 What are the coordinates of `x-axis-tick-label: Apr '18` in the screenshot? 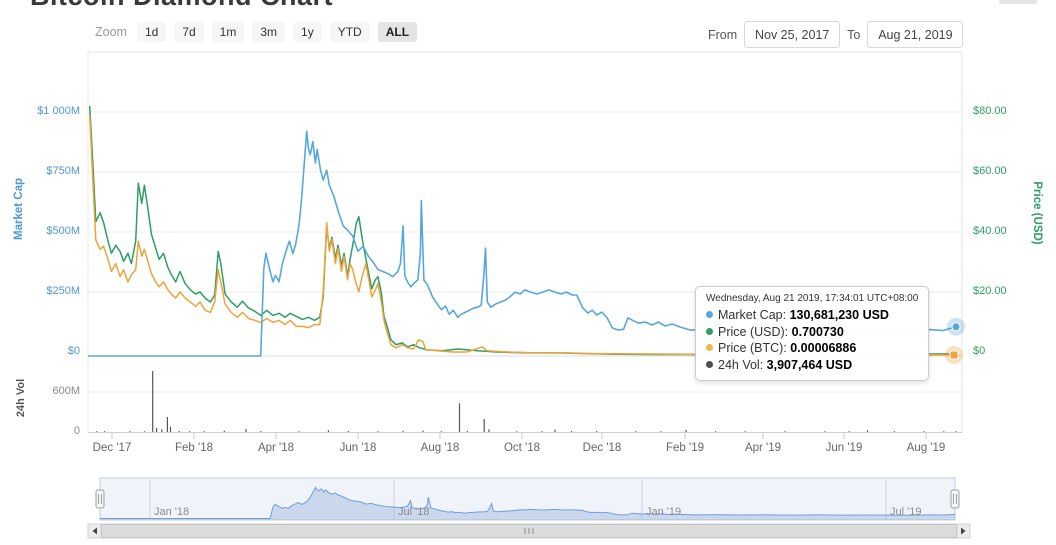 It's located at (276, 448).